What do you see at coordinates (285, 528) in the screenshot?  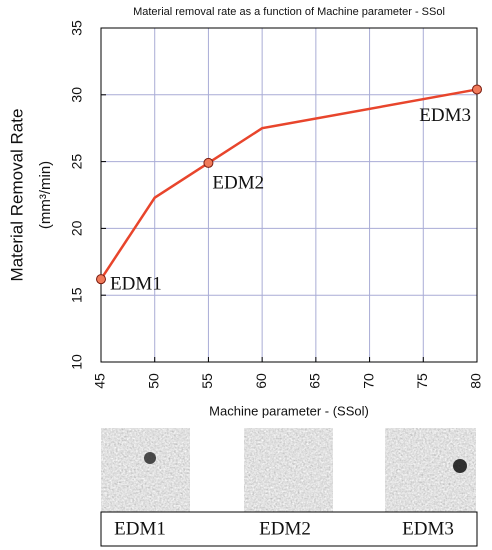 I see `micrograph-label: EDM2` at bounding box center [285, 528].